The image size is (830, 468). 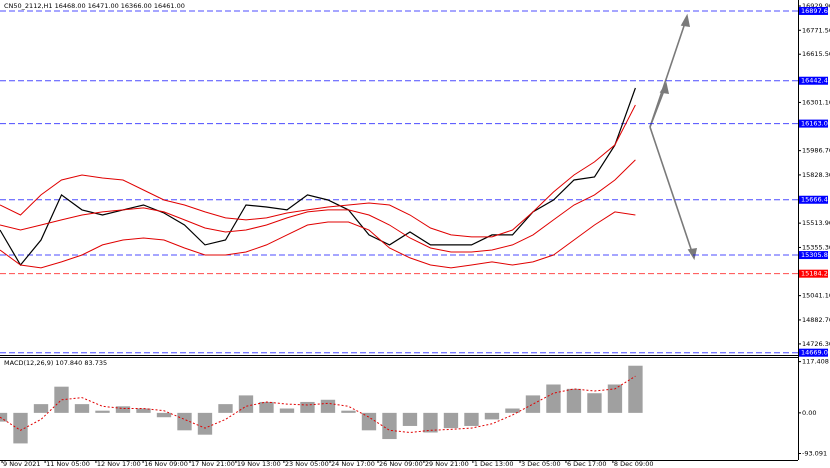 I want to click on x-tick-label: 12 Nov 17:00, so click(x=119, y=464).